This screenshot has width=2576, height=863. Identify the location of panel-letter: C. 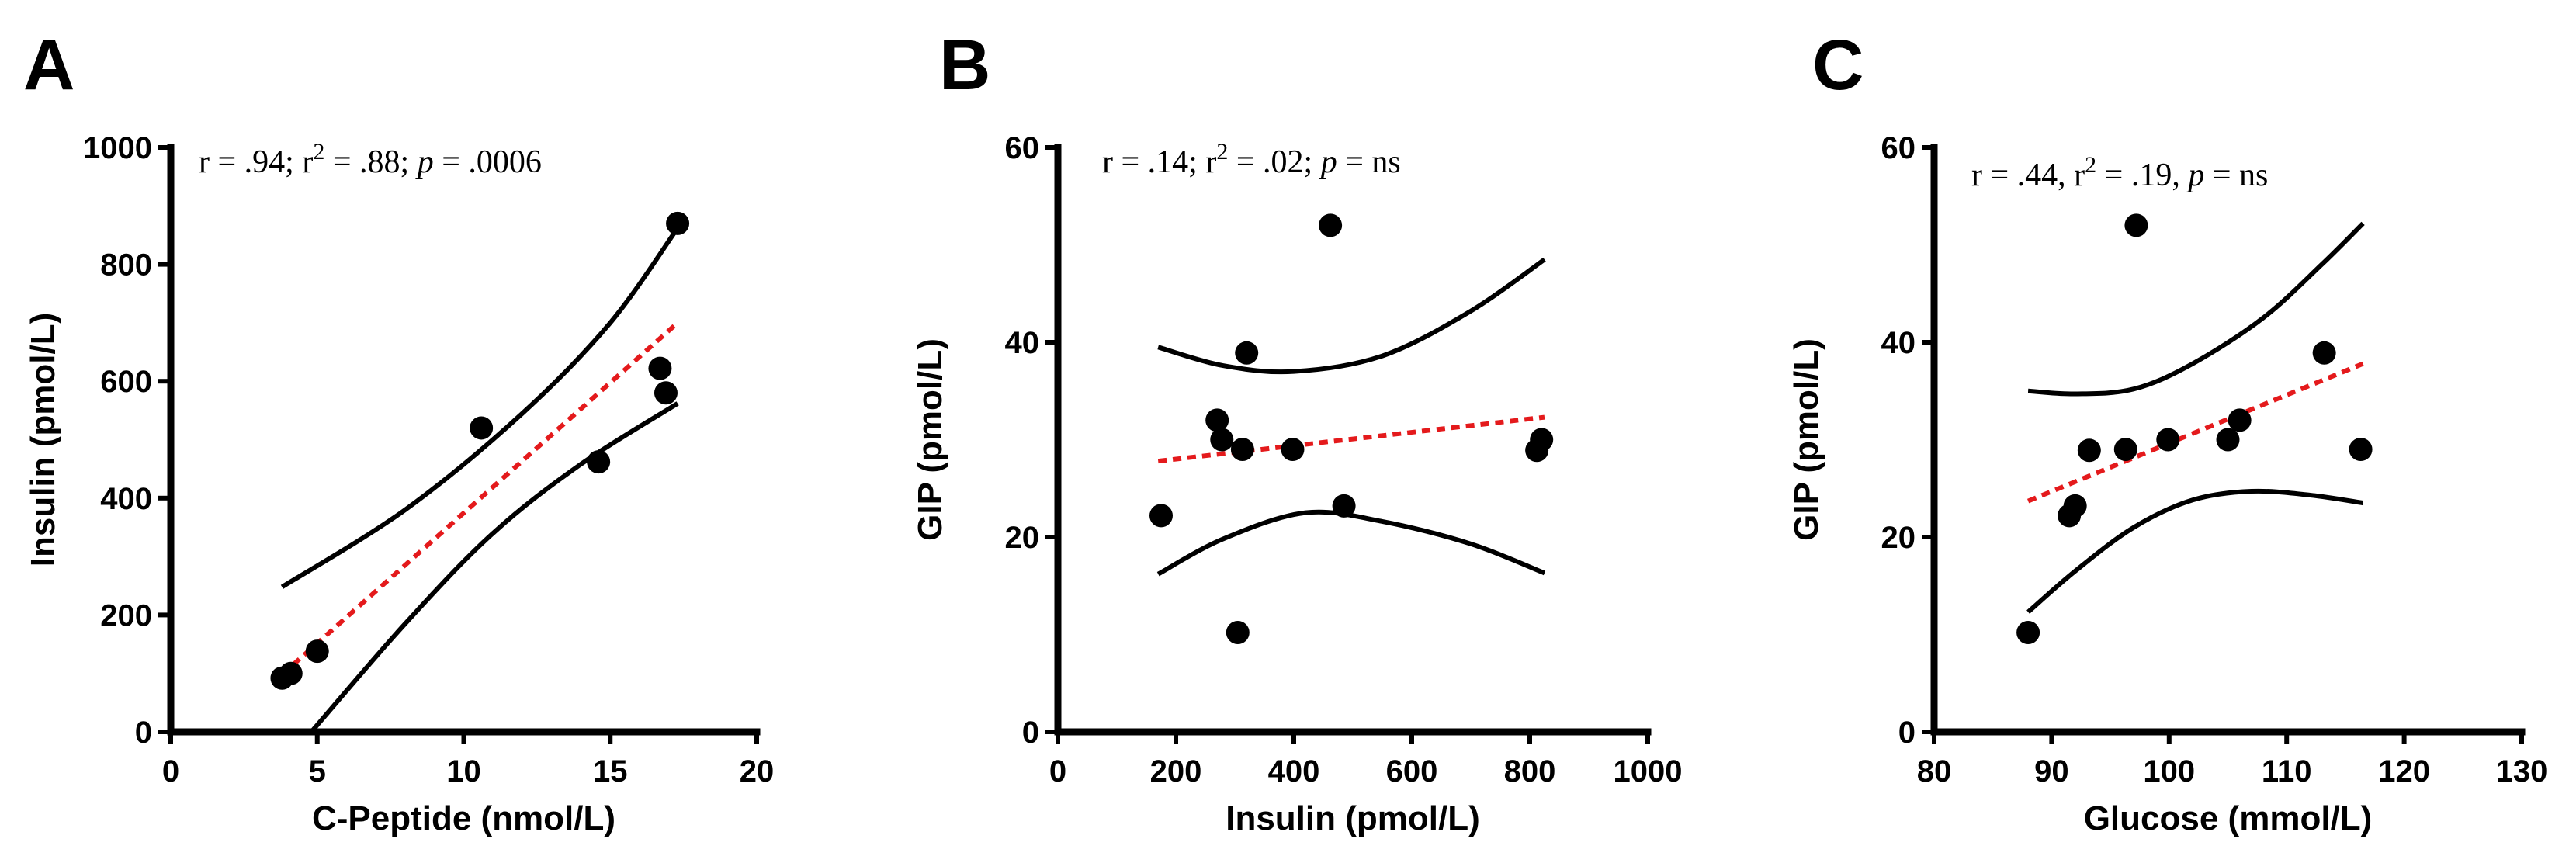
(1838, 65).